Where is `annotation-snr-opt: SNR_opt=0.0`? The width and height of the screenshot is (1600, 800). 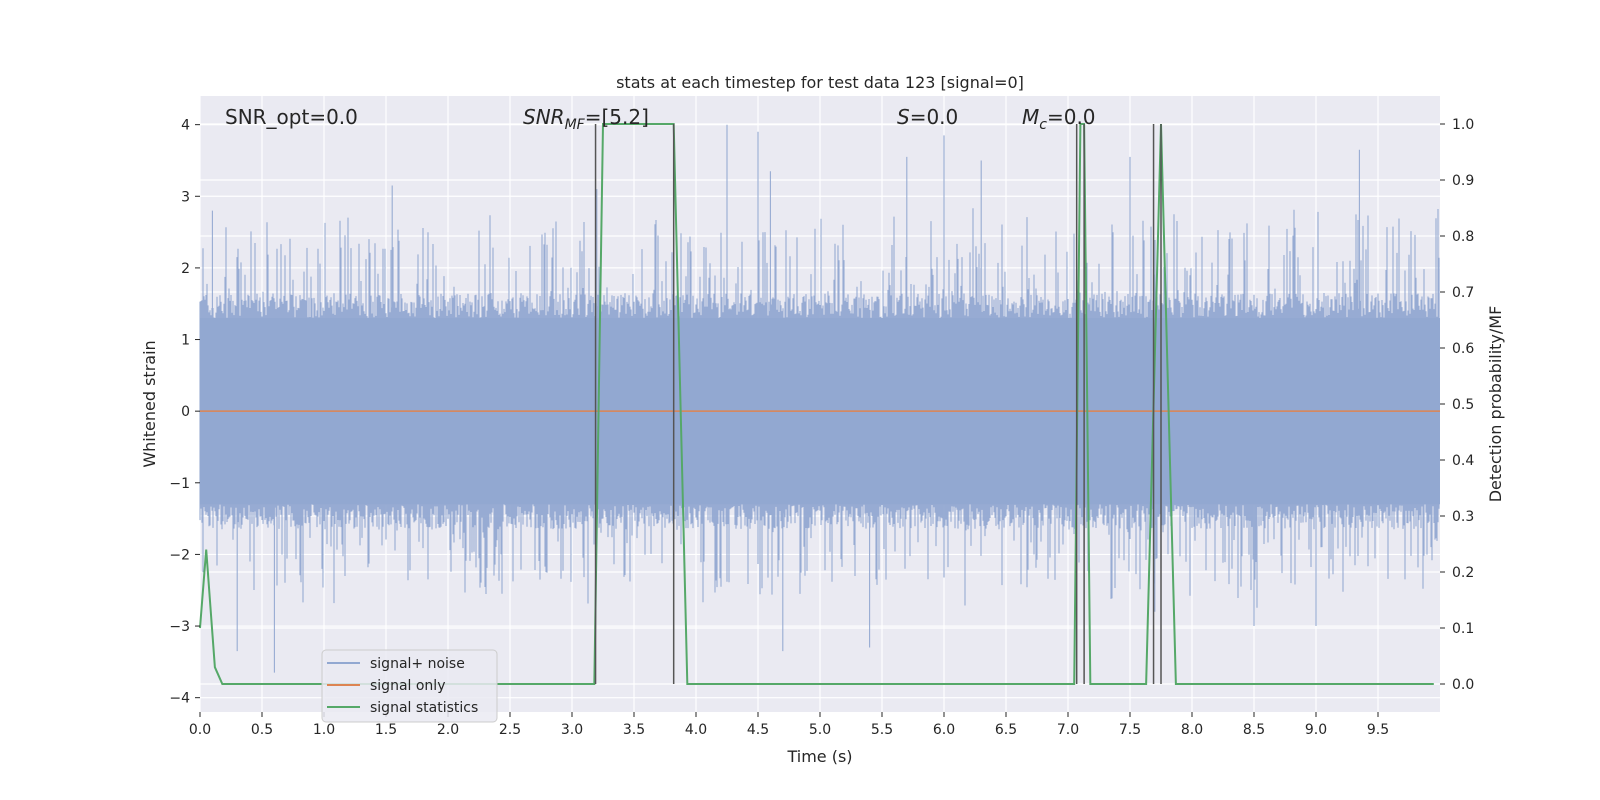
annotation-snr-opt: SNR_opt=0.0 is located at coordinates (291, 117).